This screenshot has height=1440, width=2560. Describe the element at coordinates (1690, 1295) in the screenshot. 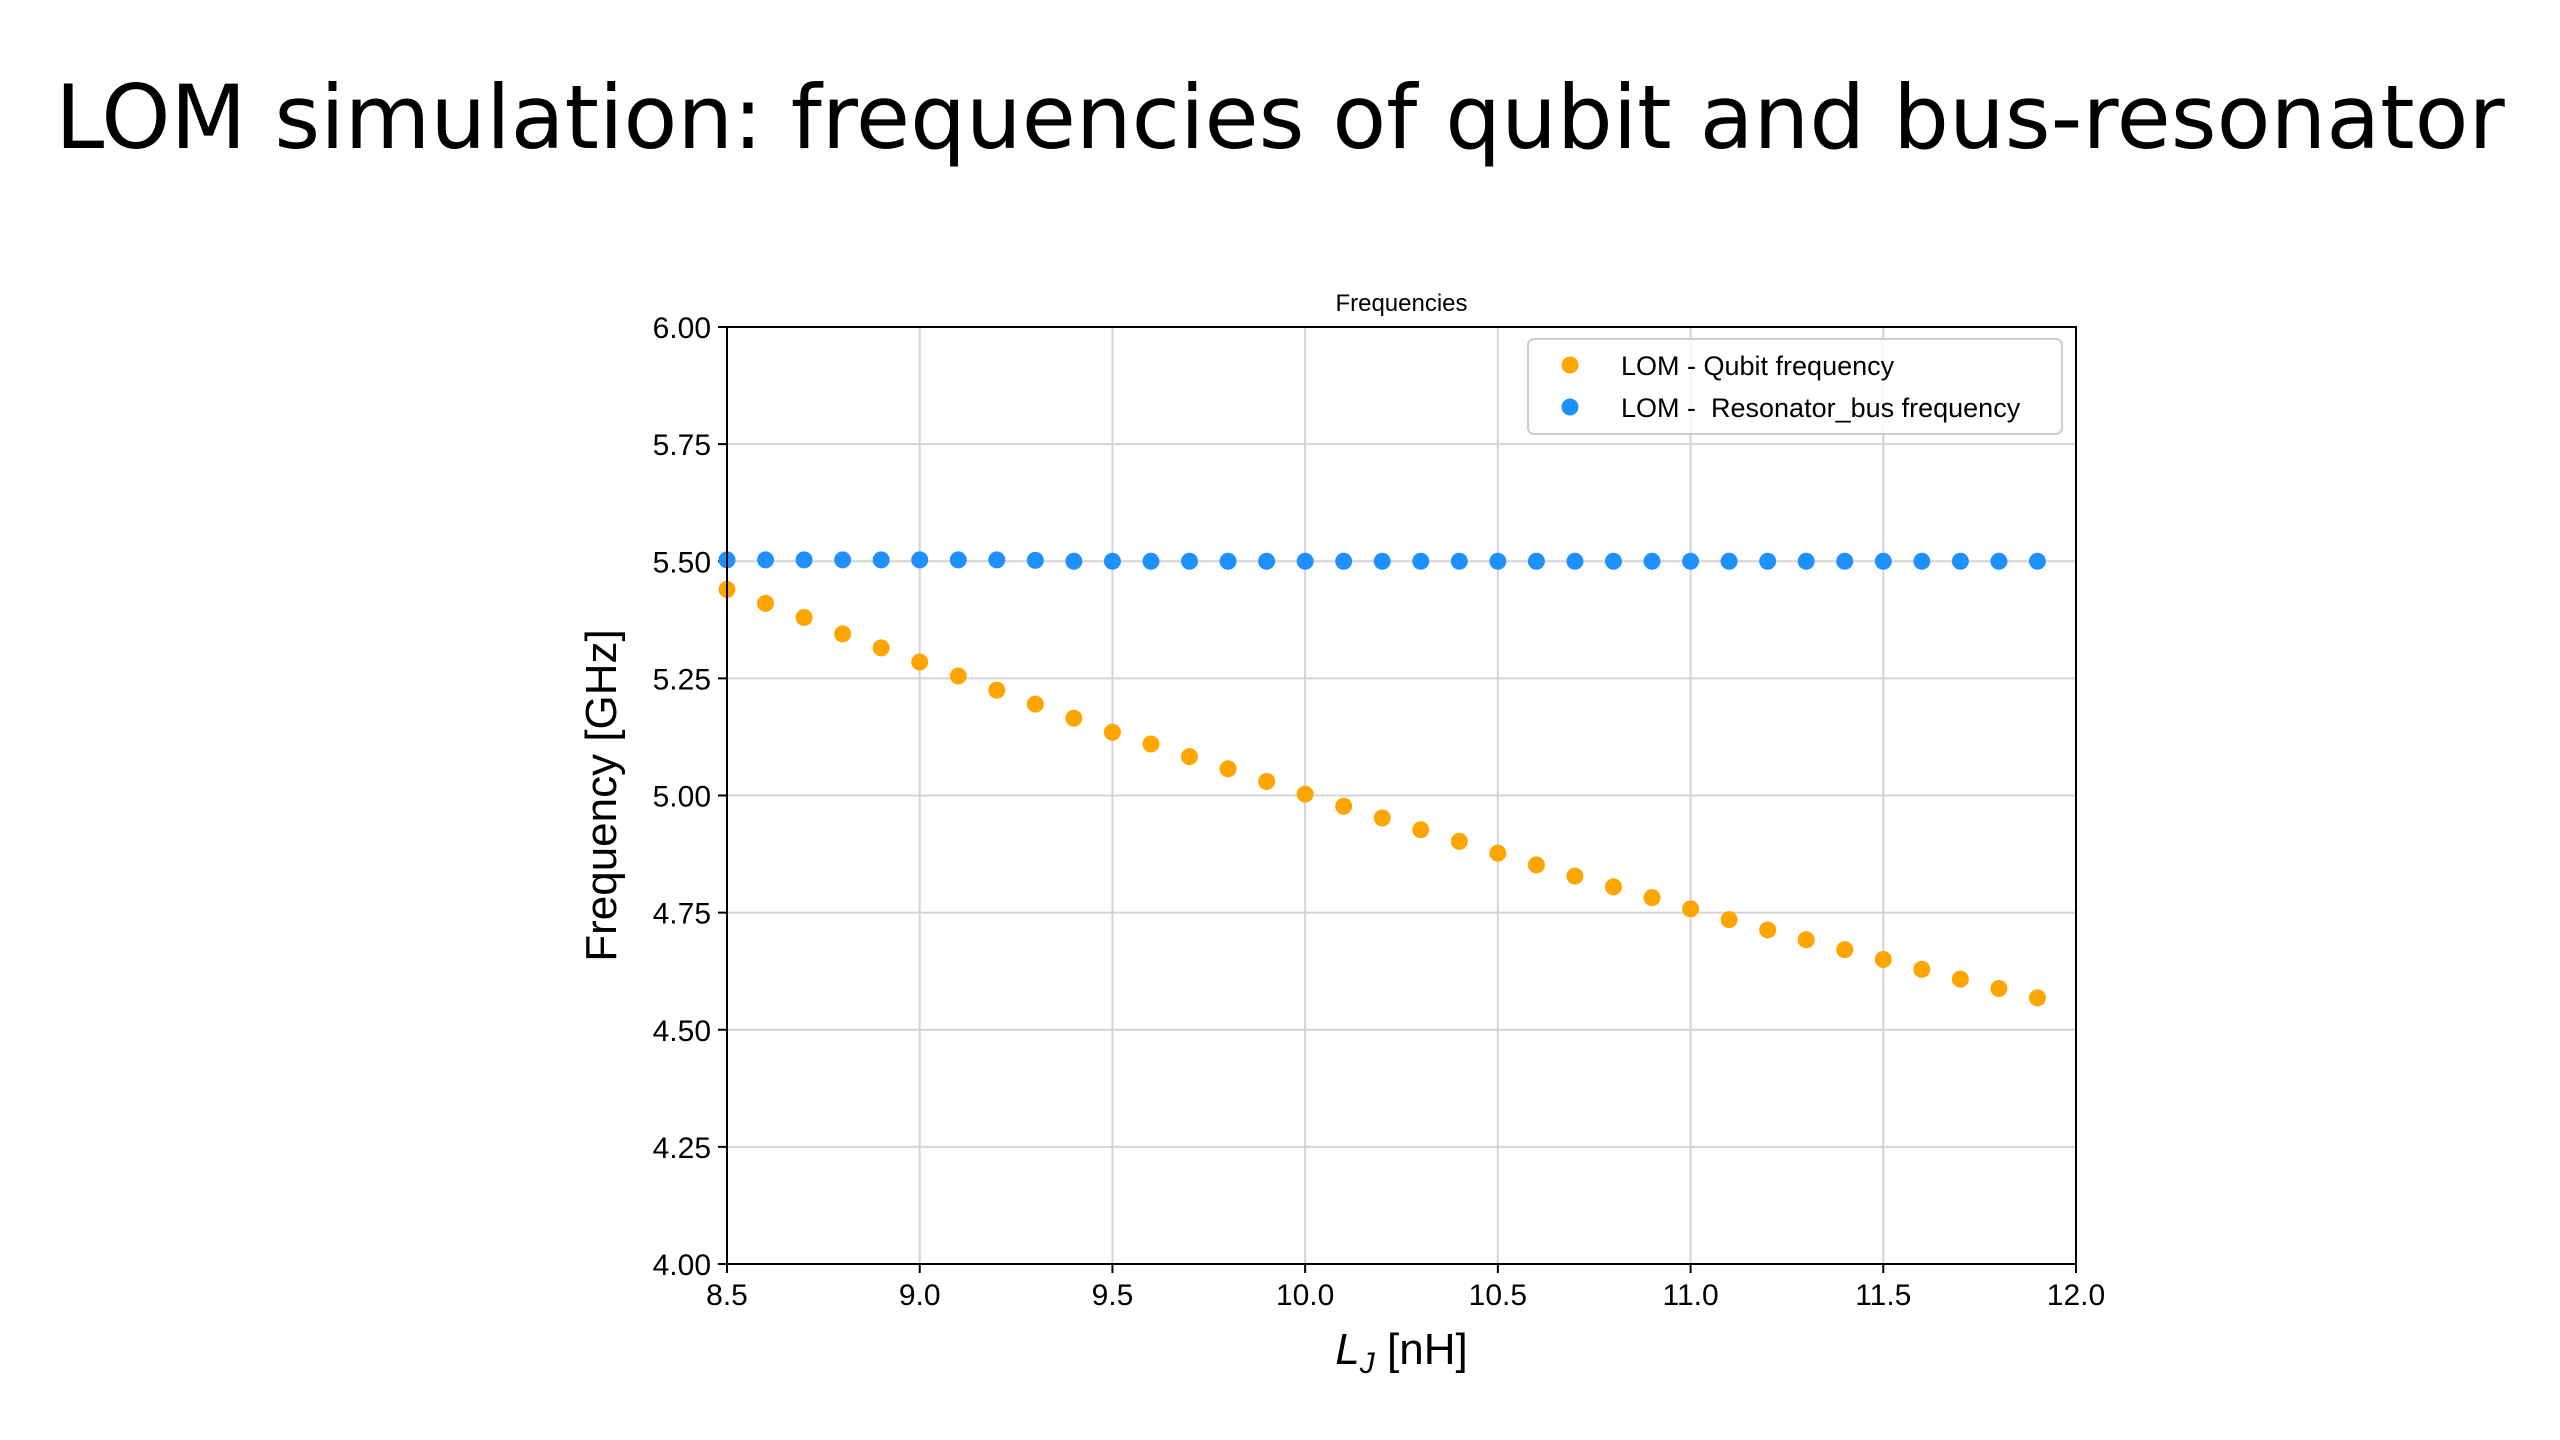

I see `x-tick-label: 11.0` at that location.